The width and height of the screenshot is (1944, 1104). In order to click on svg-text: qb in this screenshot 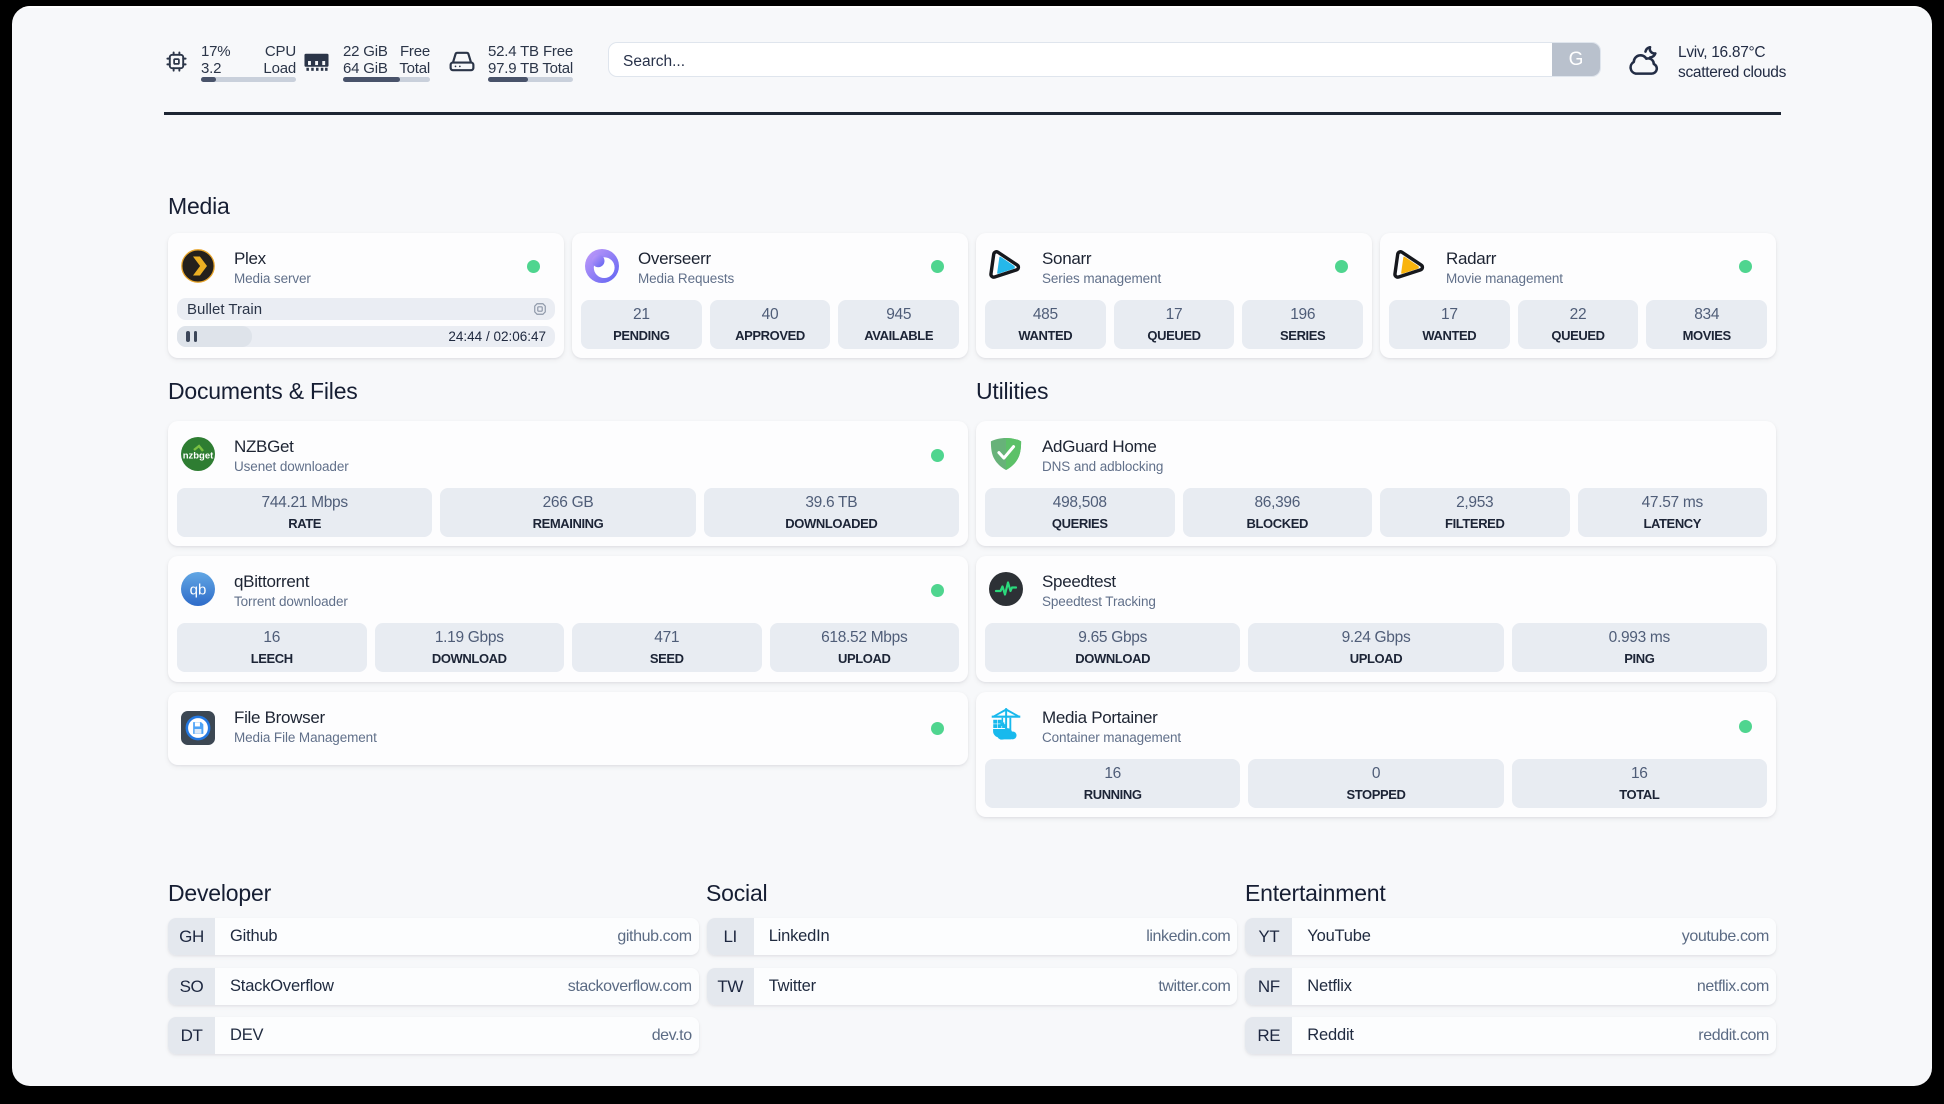, I will do `click(198, 590)`.